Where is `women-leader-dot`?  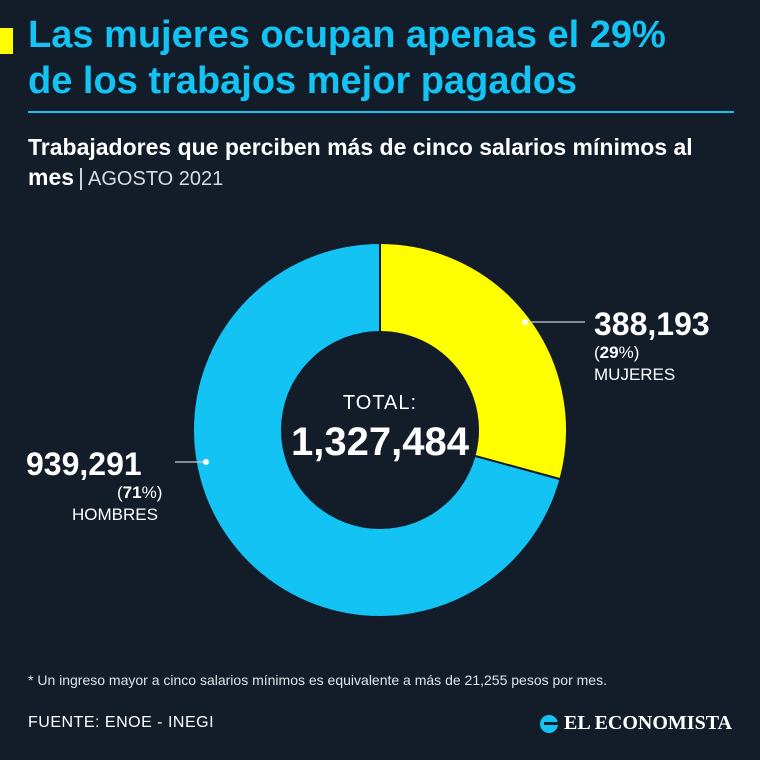 women-leader-dot is located at coordinates (525, 322).